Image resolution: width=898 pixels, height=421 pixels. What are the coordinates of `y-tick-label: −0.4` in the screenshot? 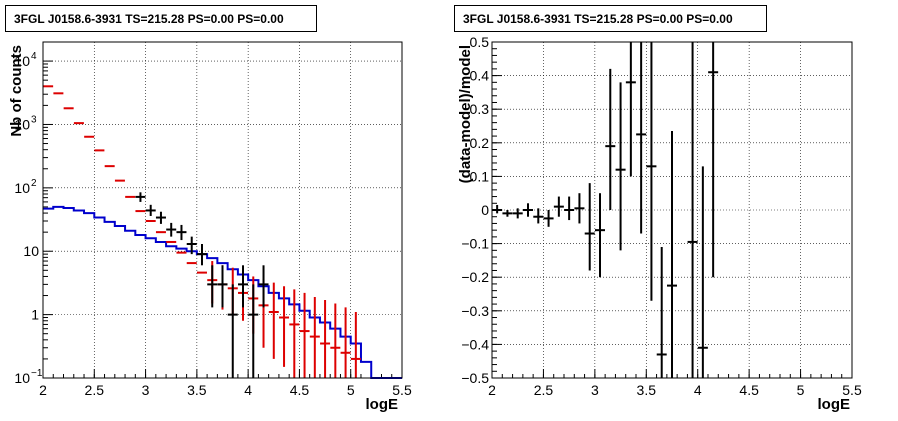 It's located at (475, 344).